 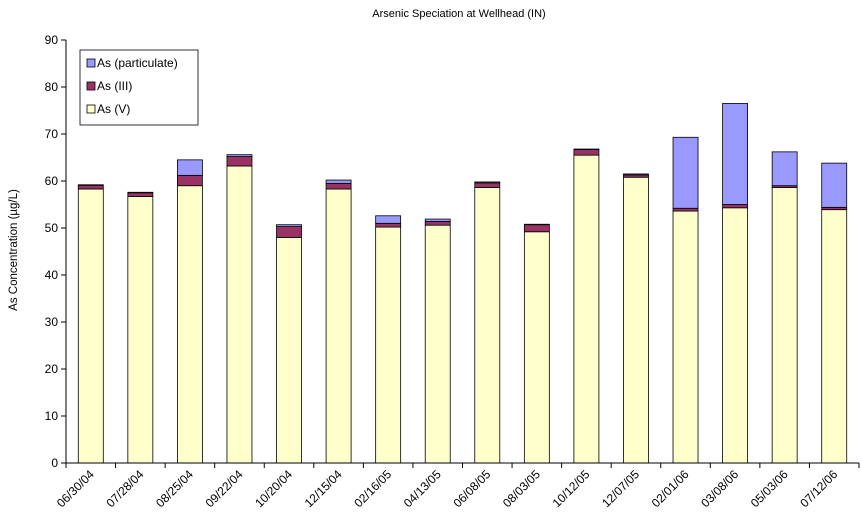 What do you see at coordinates (458, 14) in the screenshot?
I see `chart-title: Arsenic Speciation at Wellhead (IN)` at bounding box center [458, 14].